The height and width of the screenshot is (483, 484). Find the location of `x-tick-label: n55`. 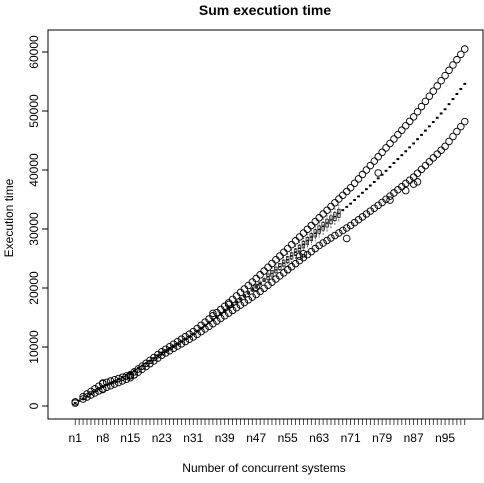

x-tick-label: n55 is located at coordinates (288, 438).